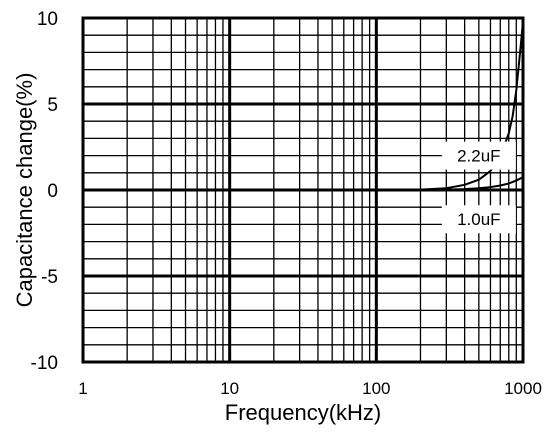  What do you see at coordinates (303, 412) in the screenshot?
I see `x-axis-label: Frequency(kHz)` at bounding box center [303, 412].